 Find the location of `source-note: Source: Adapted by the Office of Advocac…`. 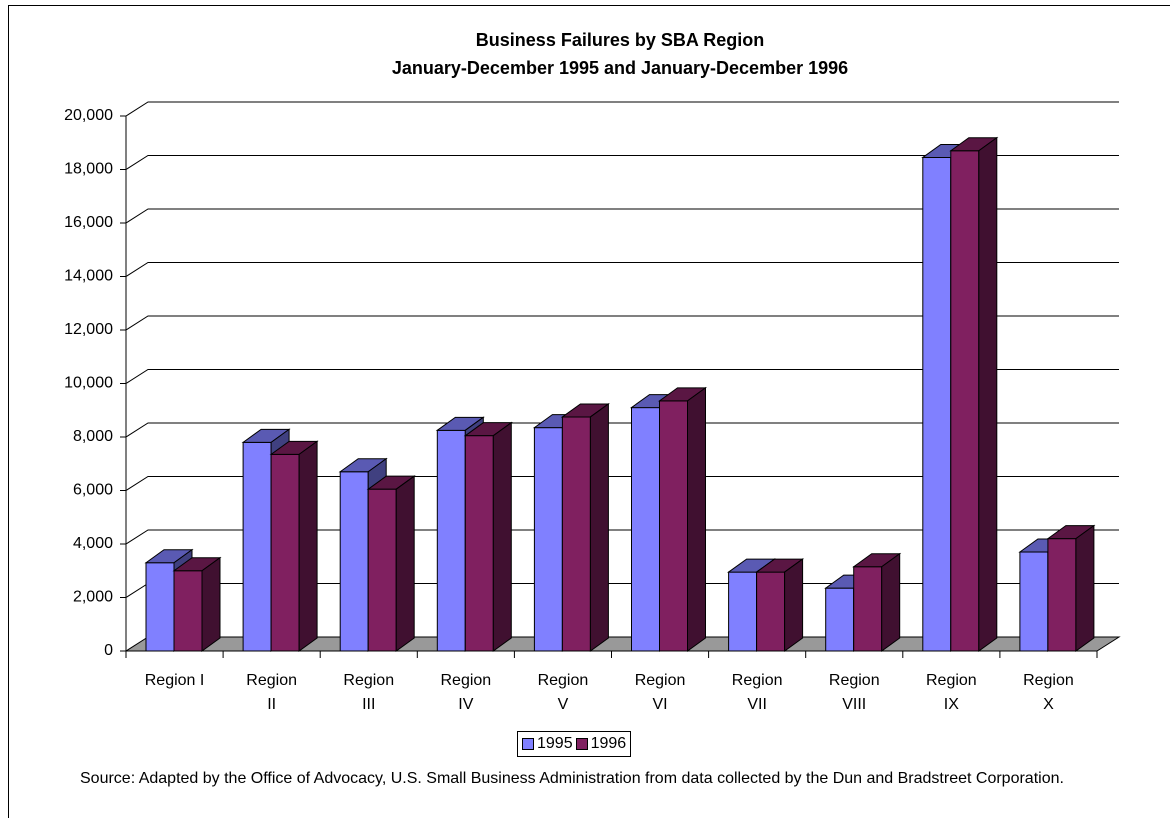

source-note: Source: Adapted by the Office of Advocac… is located at coordinates (572, 778).